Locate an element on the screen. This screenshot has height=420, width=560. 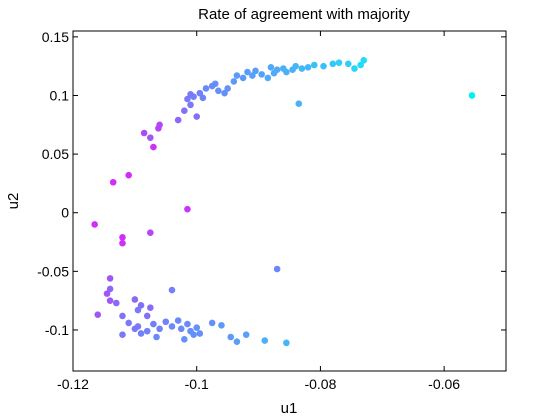
x-axis-label: u1 is located at coordinates (289, 408).